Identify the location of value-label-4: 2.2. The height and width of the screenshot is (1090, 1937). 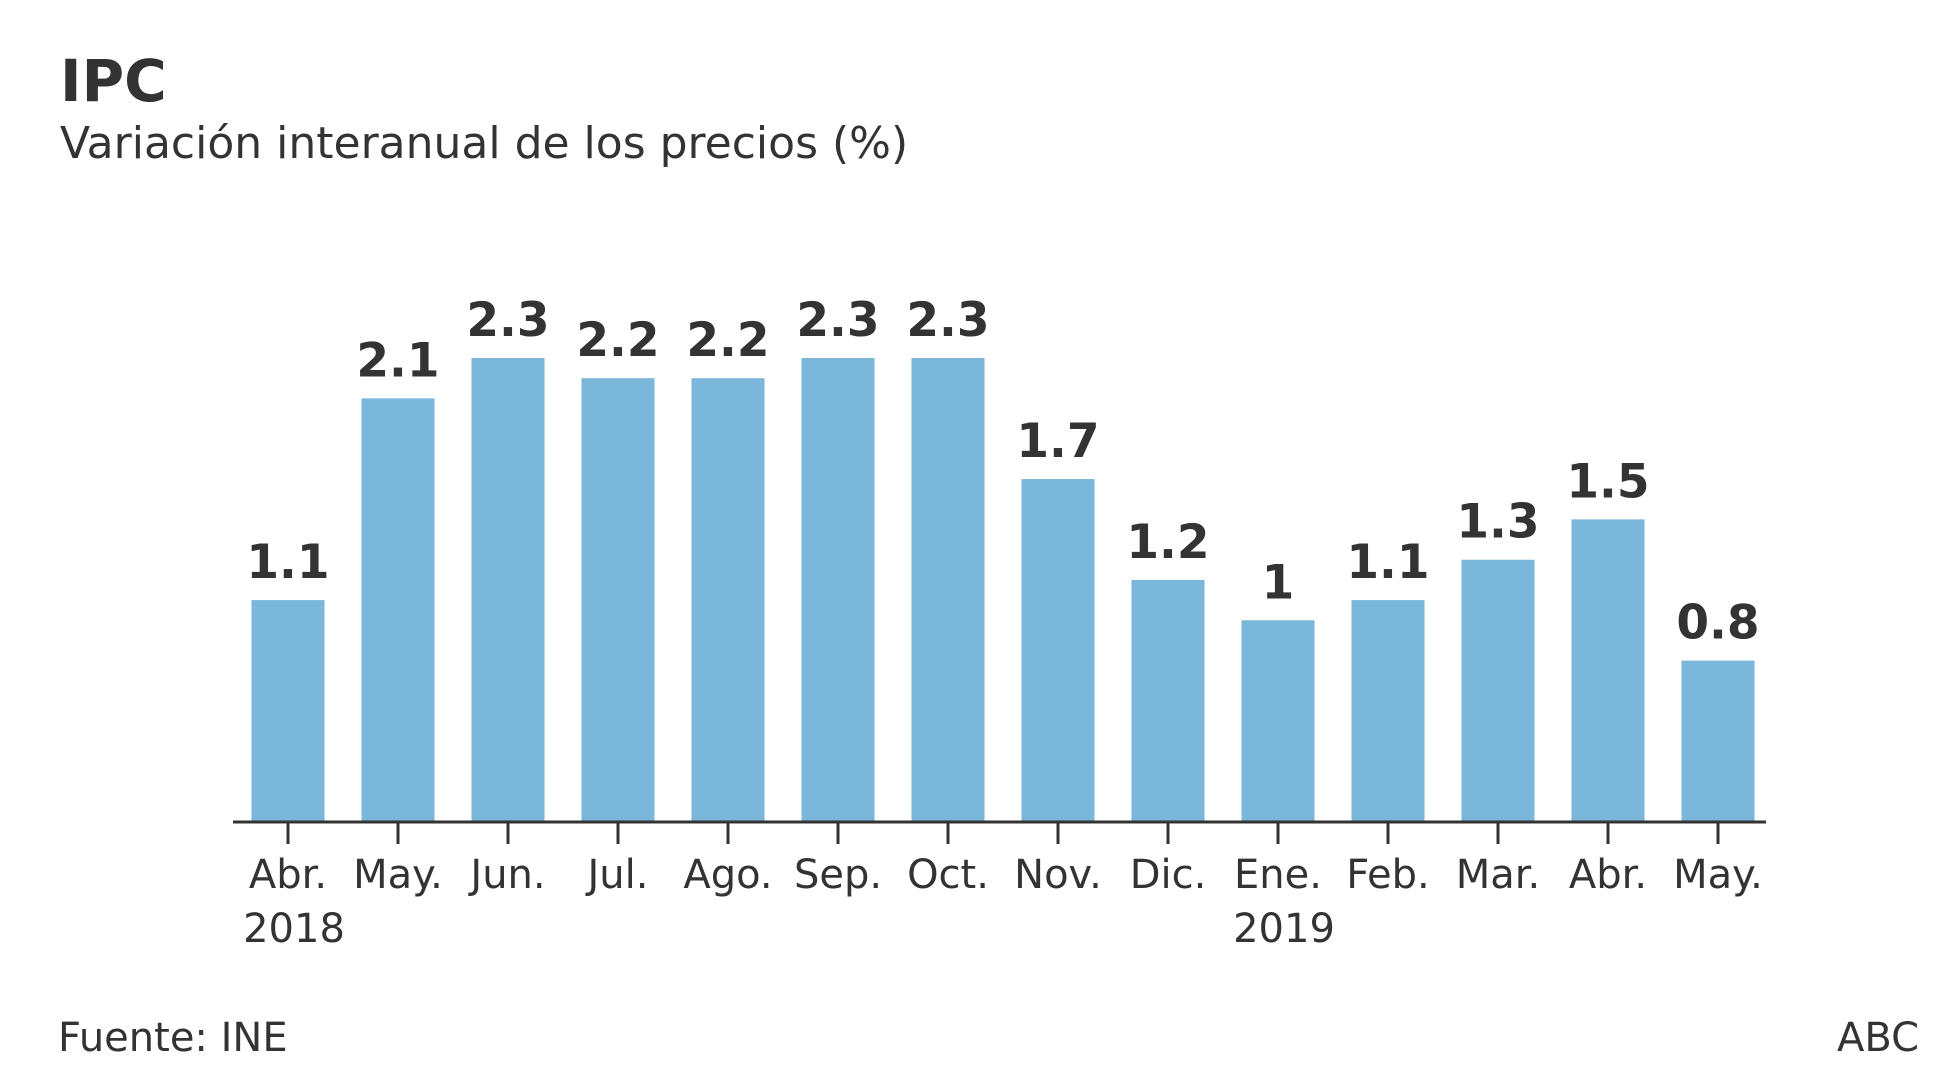
(727, 340).